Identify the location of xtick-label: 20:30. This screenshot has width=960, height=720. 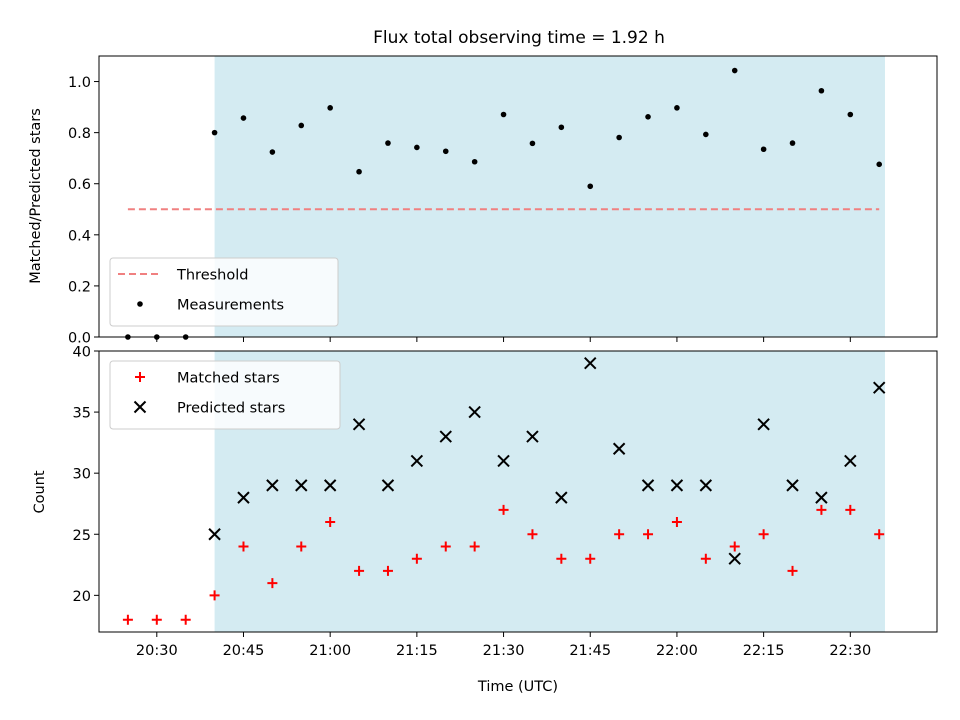
(157, 651).